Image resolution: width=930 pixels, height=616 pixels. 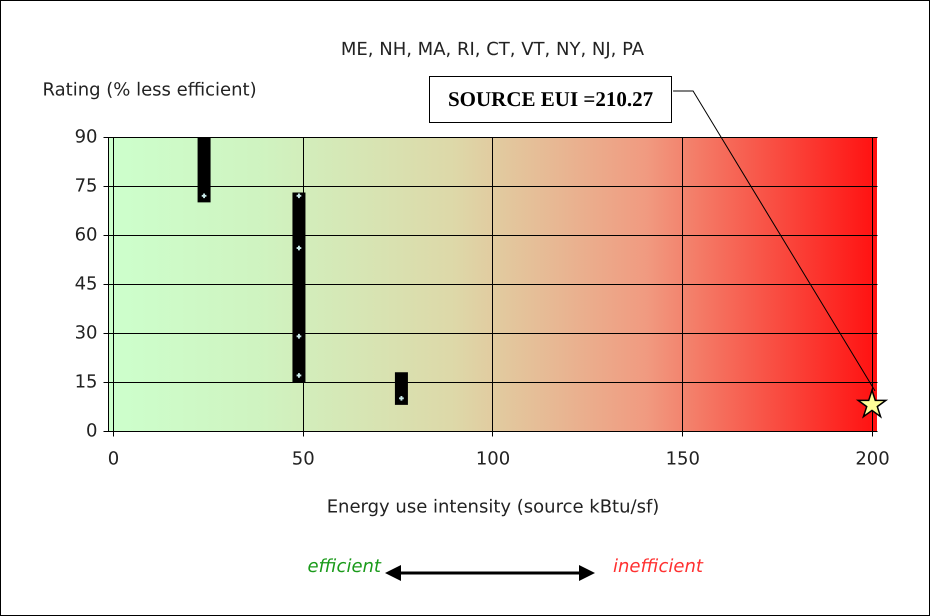 What do you see at coordinates (493, 459) in the screenshot?
I see `x-tick-label: 100` at bounding box center [493, 459].